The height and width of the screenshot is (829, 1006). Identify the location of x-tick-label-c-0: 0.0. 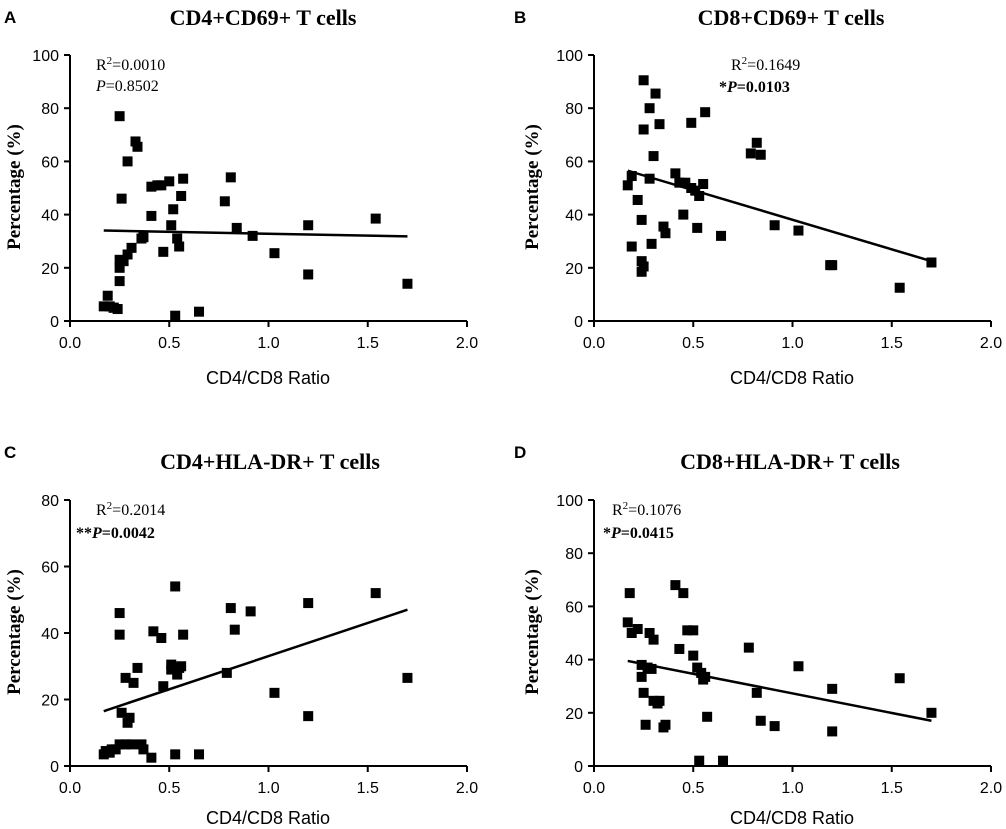
(70, 788).